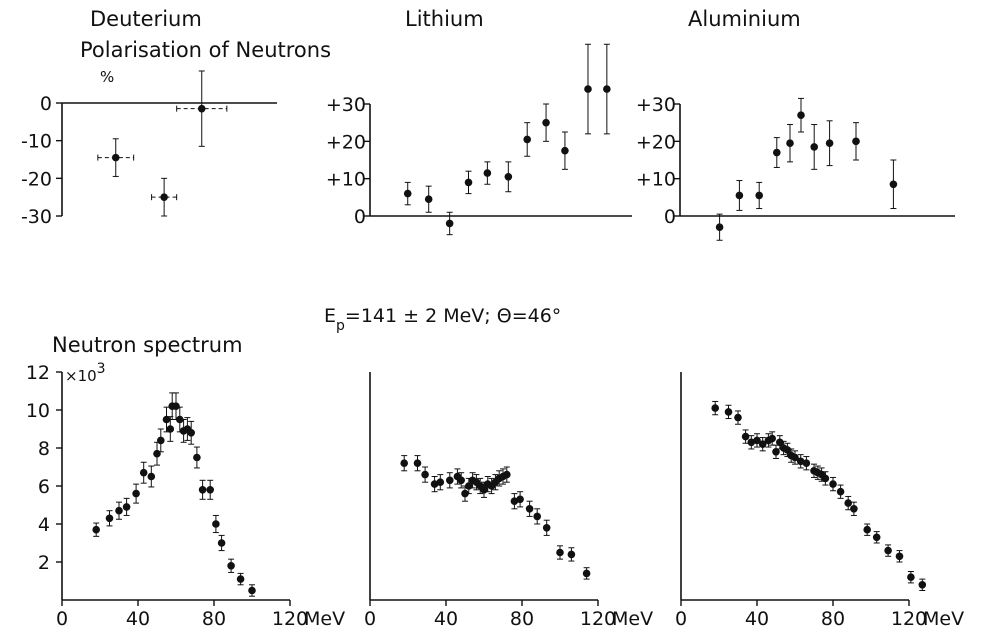 Image resolution: width=981 pixels, height=630 pixels. Describe the element at coordinates (444, 19) in the screenshot. I see `lithium-title: Lithium` at that location.